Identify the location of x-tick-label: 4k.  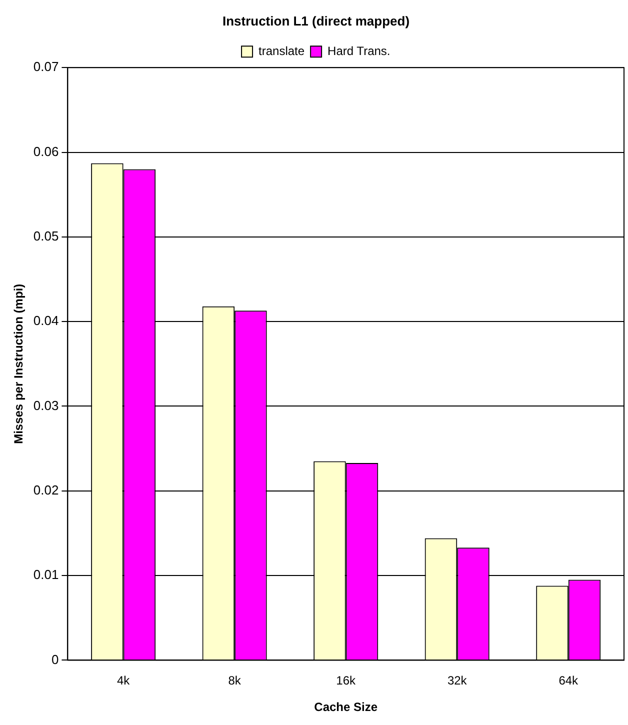
(123, 681).